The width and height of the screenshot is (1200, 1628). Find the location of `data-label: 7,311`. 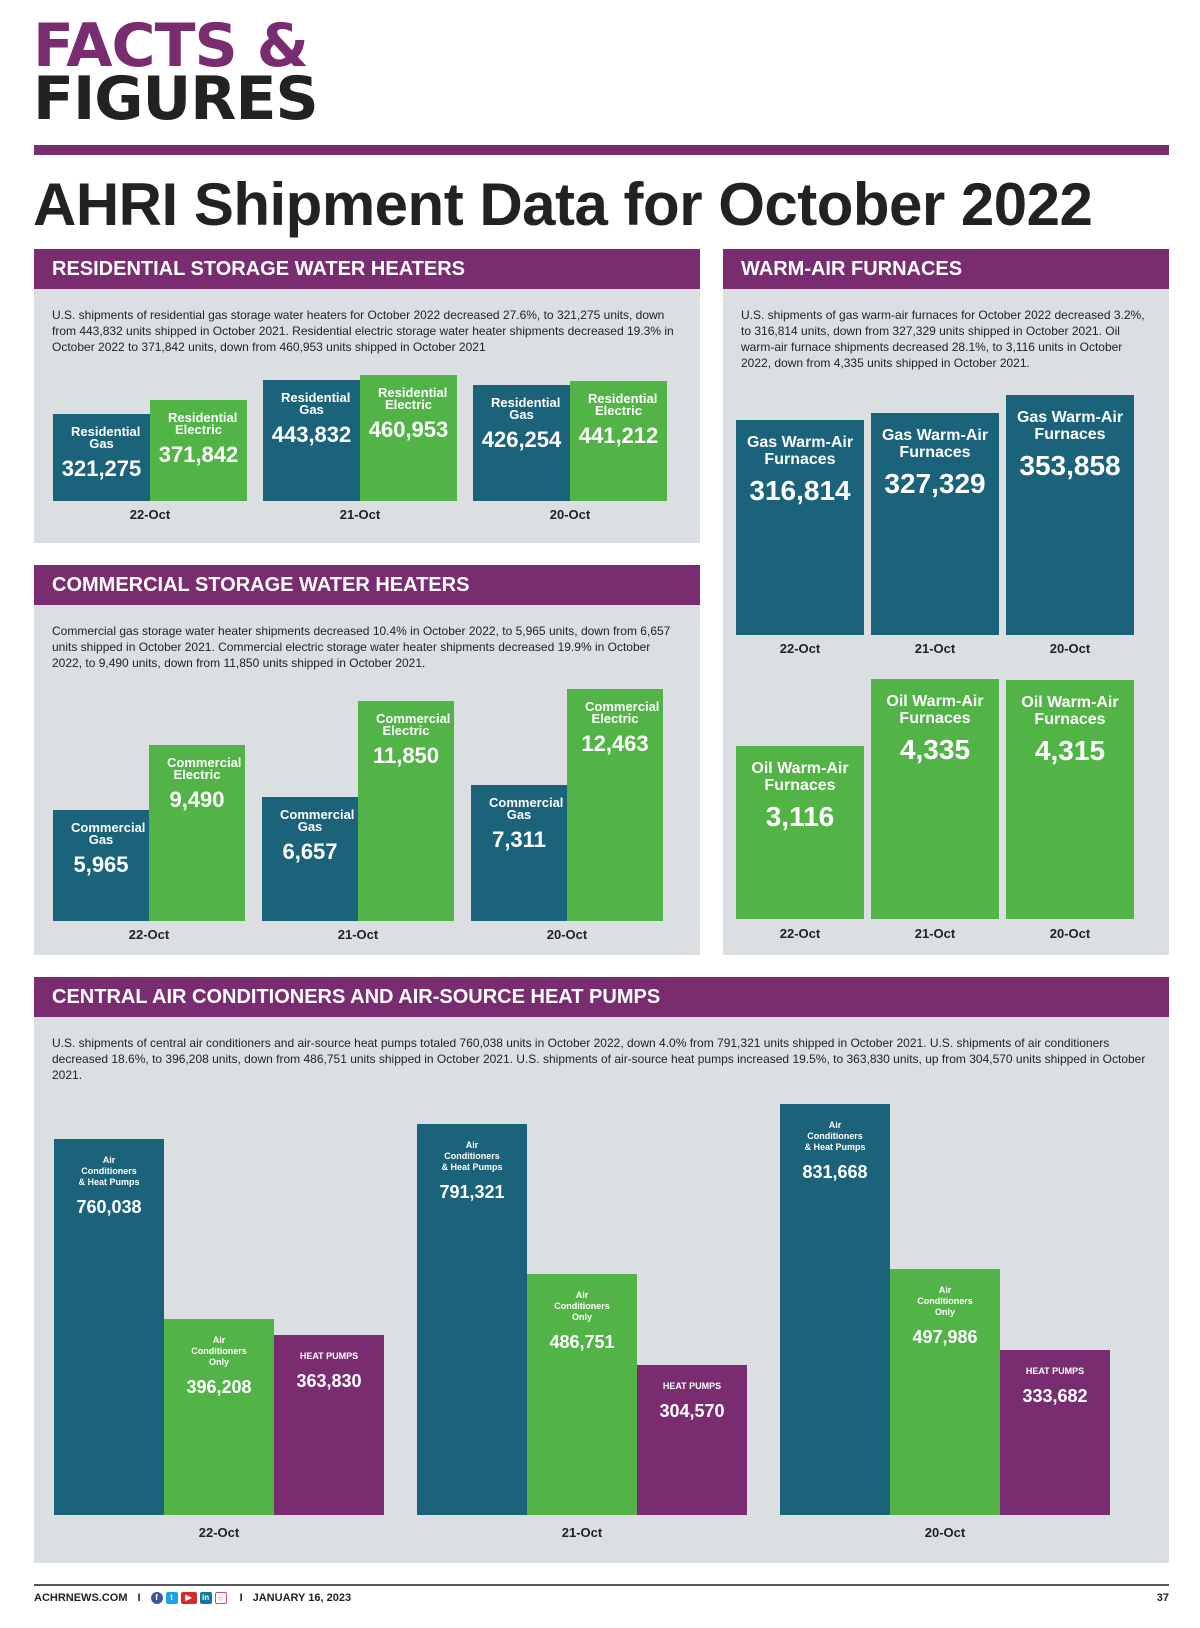

data-label: 7,311 is located at coordinates (519, 839).